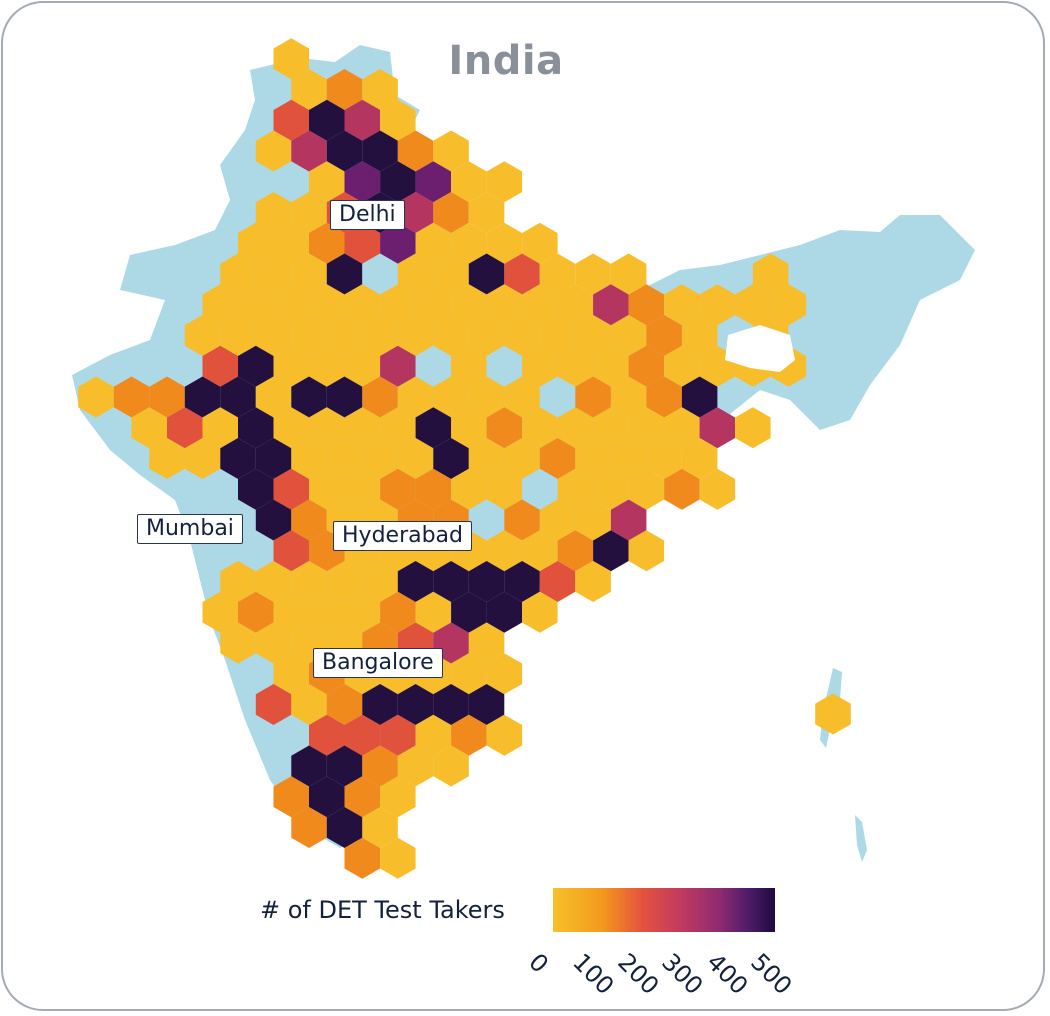  I want to click on island-nicobar, so click(861, 838).